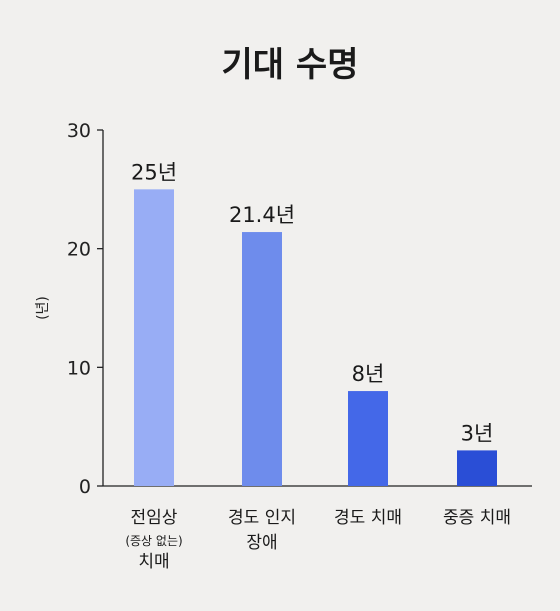 Image resolution: width=560 pixels, height=611 pixels. What do you see at coordinates (368, 518) in the screenshot?
I see `x-category-label: 경도 치매` at bounding box center [368, 518].